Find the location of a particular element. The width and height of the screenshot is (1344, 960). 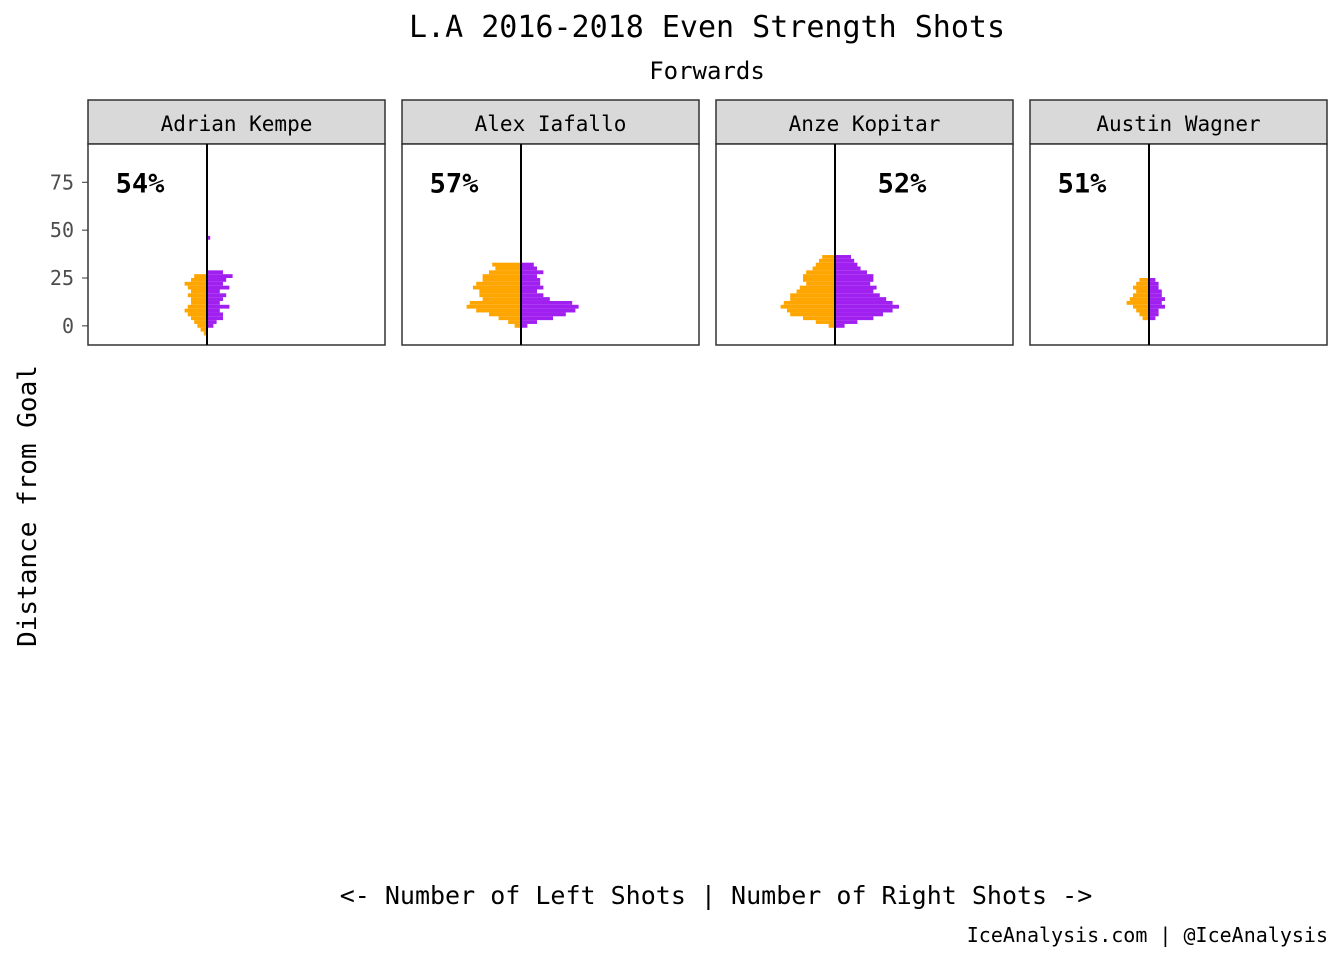

facet-strip-label: Adrian Kempe is located at coordinates (237, 124).